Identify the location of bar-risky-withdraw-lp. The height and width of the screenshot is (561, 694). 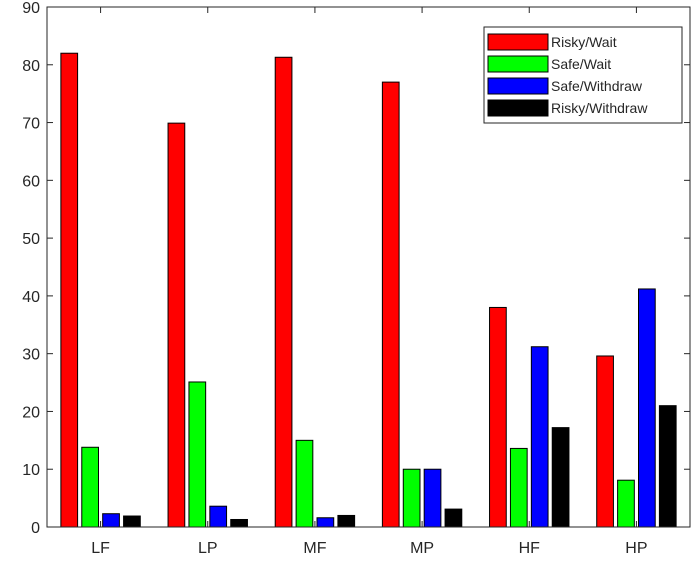
(239, 523).